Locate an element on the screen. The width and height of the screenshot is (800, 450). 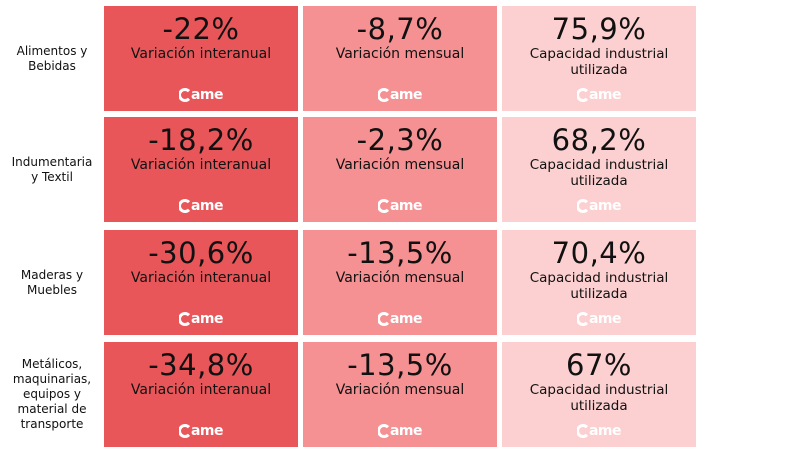
card-indumentaria-capacidad: 68,2% Capacidad industrial utilizada ame is located at coordinates (599, 169).